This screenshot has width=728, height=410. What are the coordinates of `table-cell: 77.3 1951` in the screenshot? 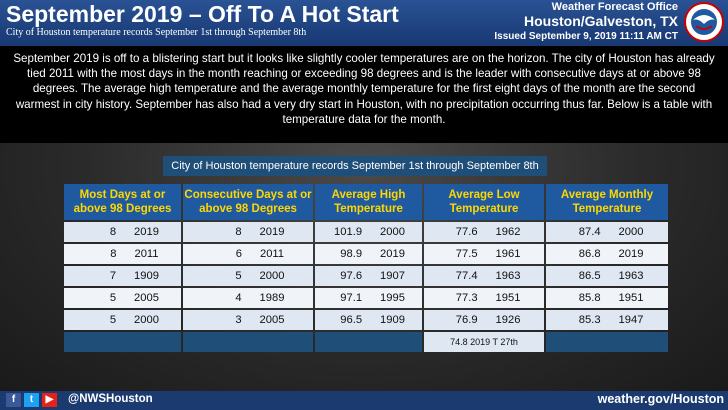 It's located at (484, 298).